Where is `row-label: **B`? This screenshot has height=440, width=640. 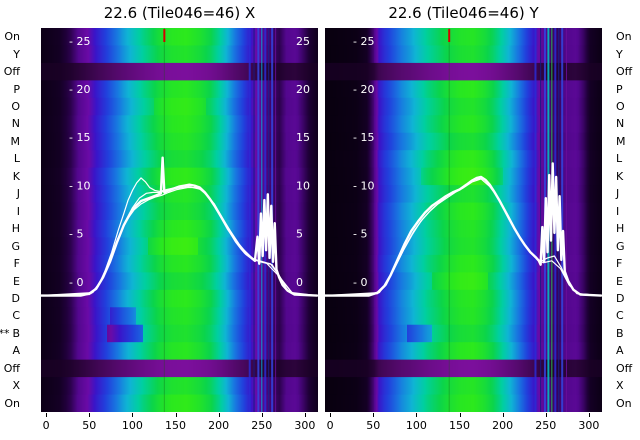 row-label: **B is located at coordinates (19, 333).